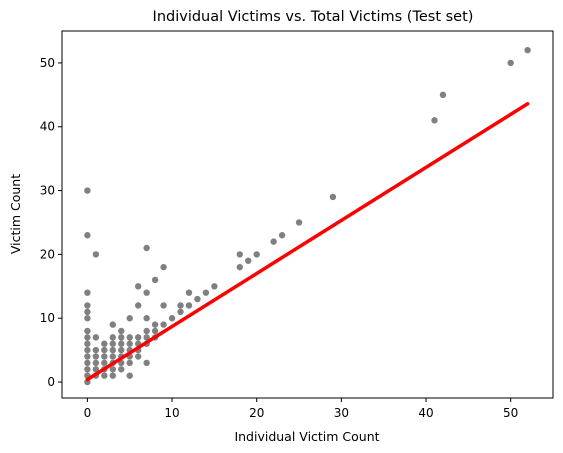 The height and width of the screenshot is (453, 563). I want to click on x-tick-label: 10, so click(171, 413).